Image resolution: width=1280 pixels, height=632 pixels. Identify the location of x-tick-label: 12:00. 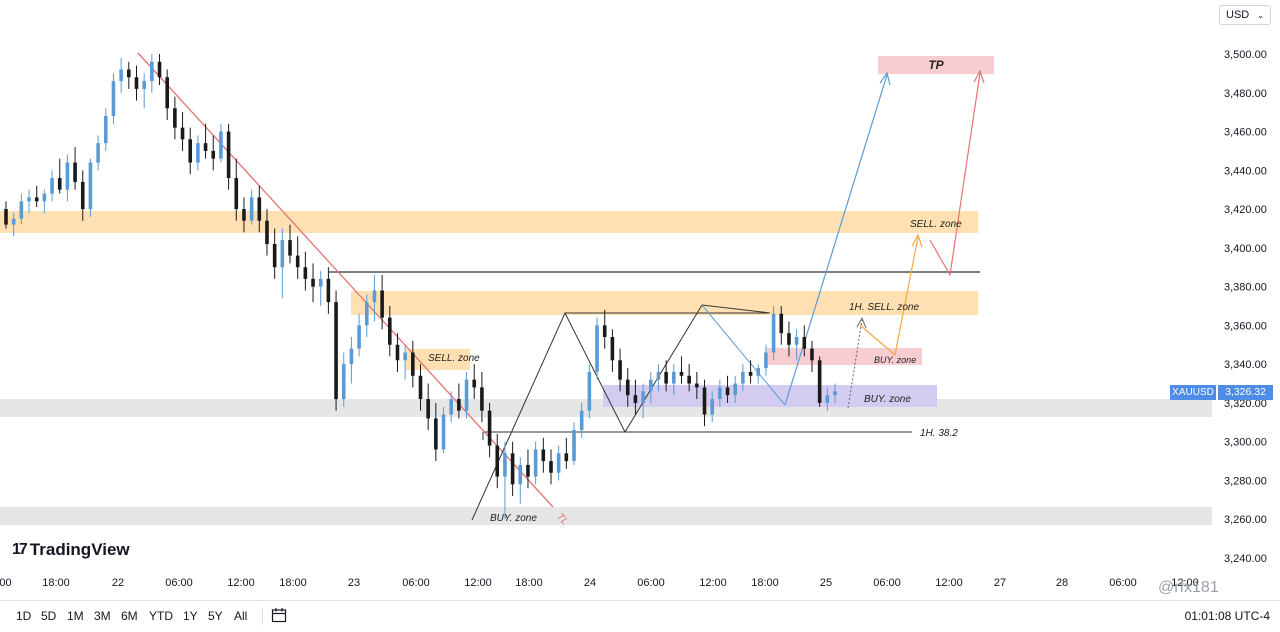
(1185, 583).